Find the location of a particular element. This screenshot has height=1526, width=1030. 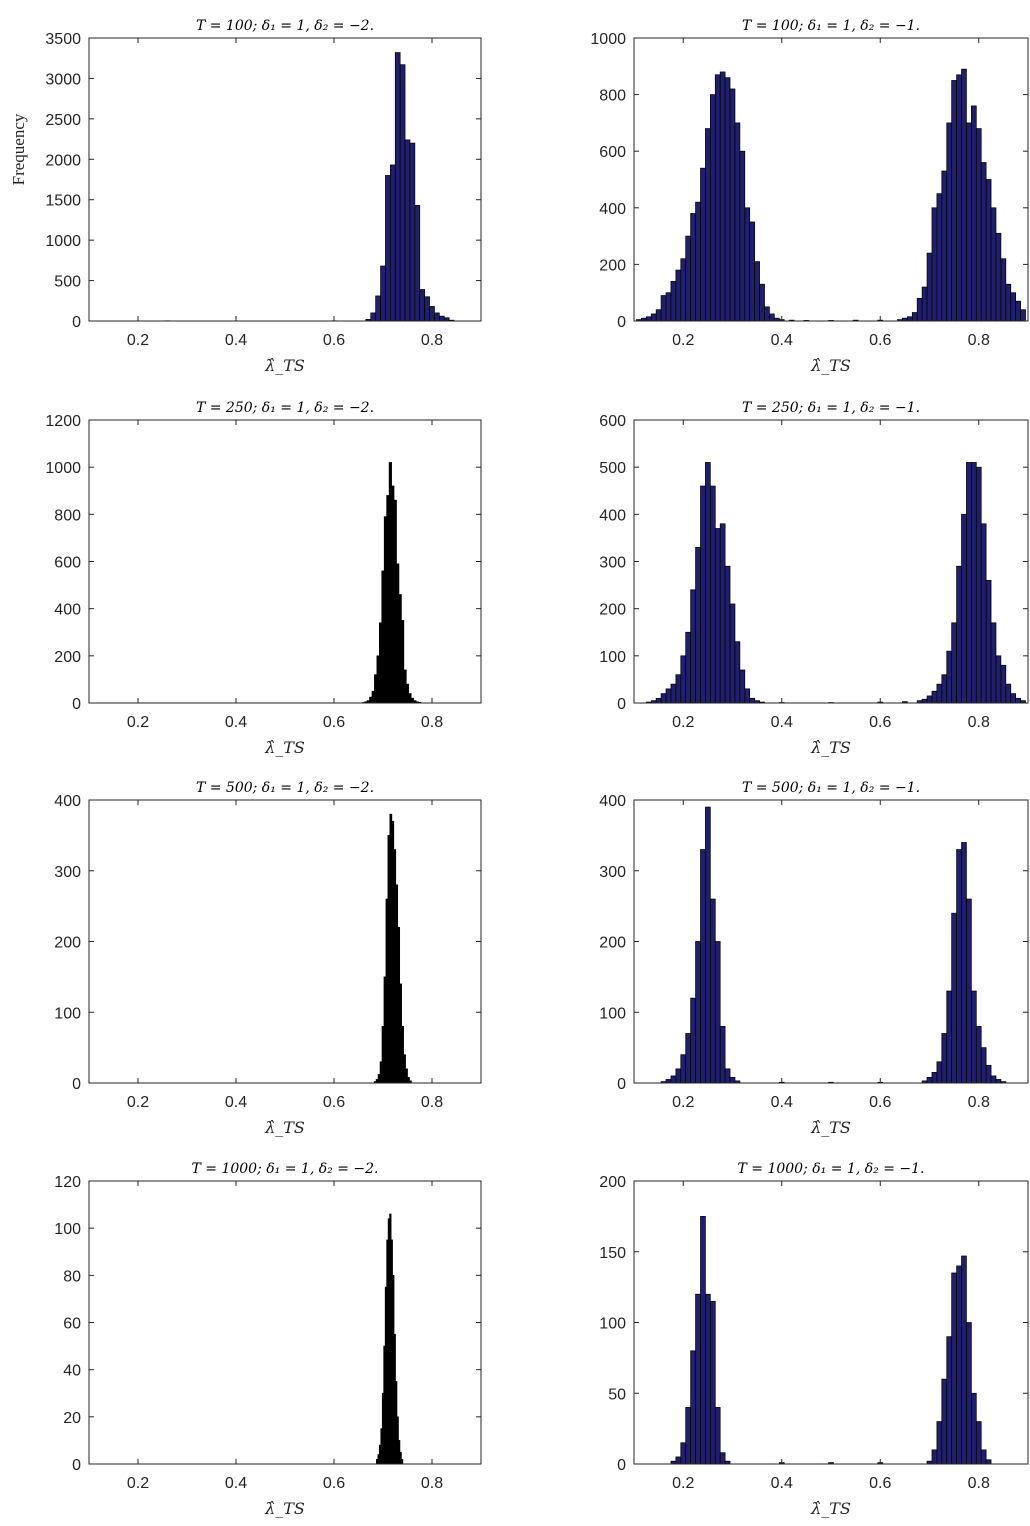

ytick-label-3-0: 0 is located at coordinates (621, 704).